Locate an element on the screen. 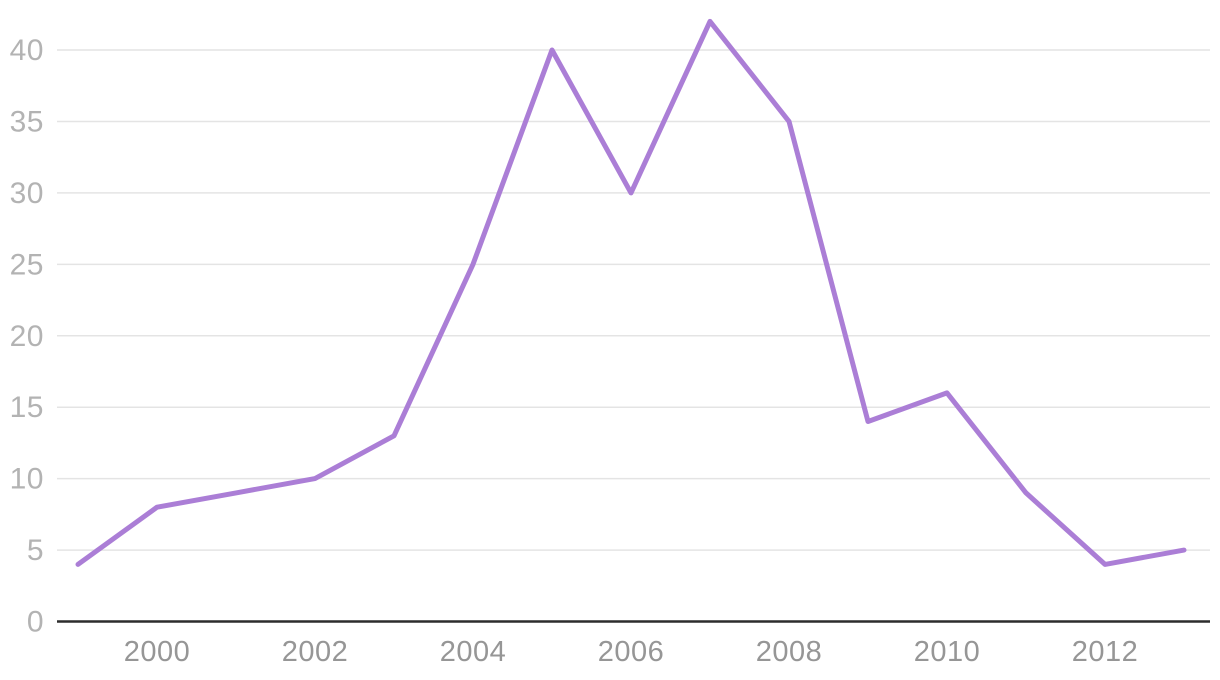  x-axis-tick-label: 2000 is located at coordinates (157, 652).